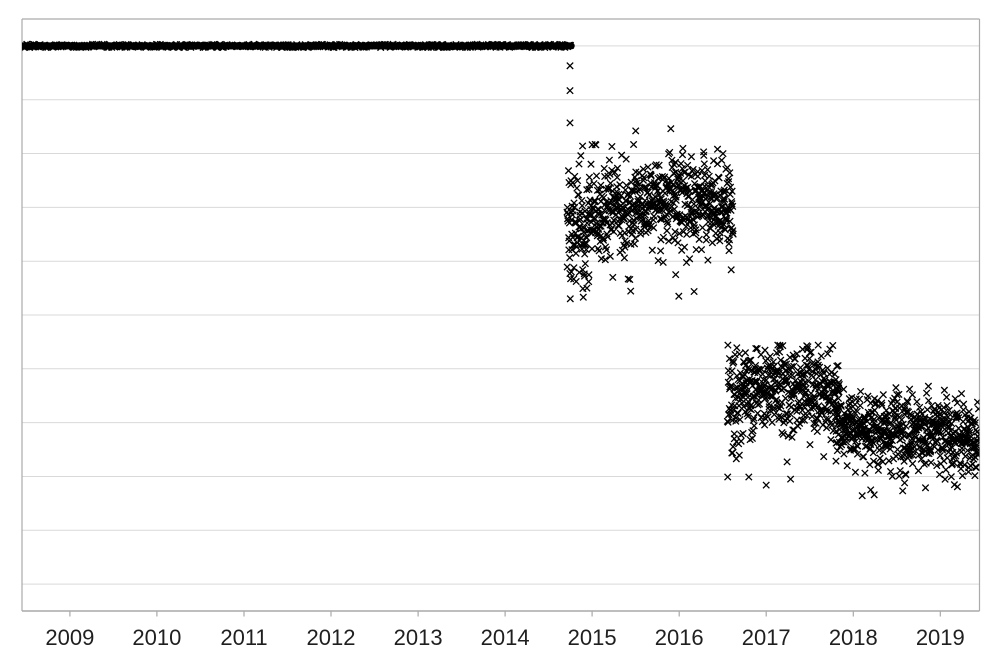 The width and height of the screenshot is (1000, 666). Describe the element at coordinates (505, 637) in the screenshot. I see `x-tick-label: 2014` at that location.